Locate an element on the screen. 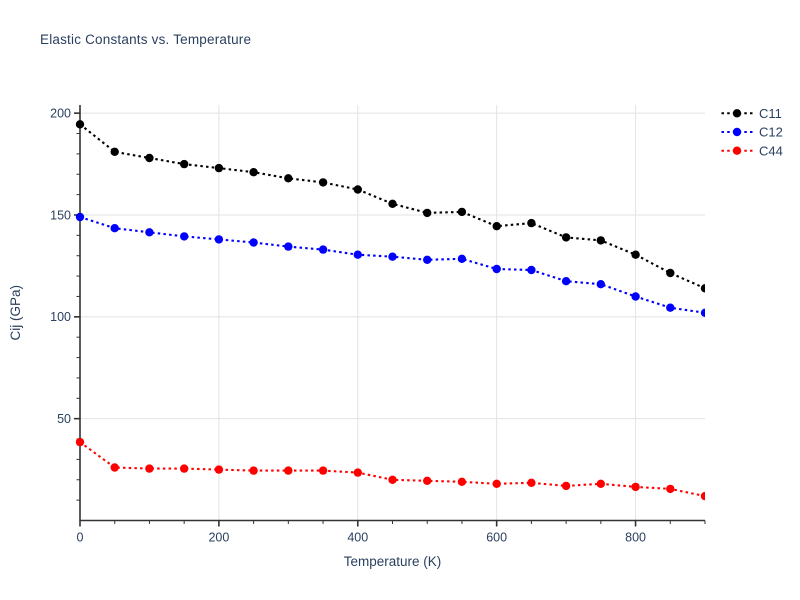  x-axis: 0 200 400 600 800 is located at coordinates (391, 532).